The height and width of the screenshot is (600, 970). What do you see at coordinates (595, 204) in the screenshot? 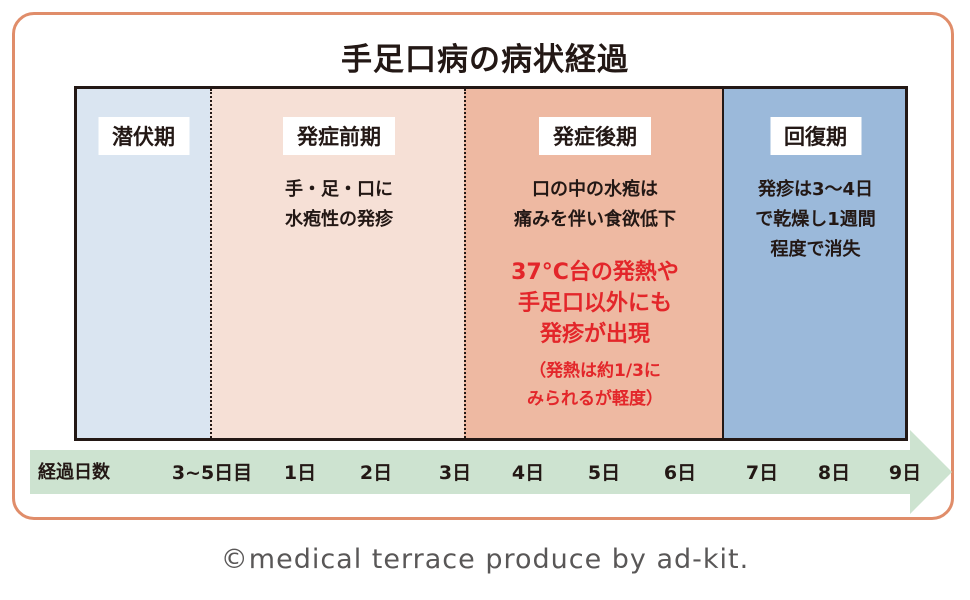
I see `stage-description: 口の中の水疱は 痛みを伴い食欲低下` at bounding box center [595, 204].